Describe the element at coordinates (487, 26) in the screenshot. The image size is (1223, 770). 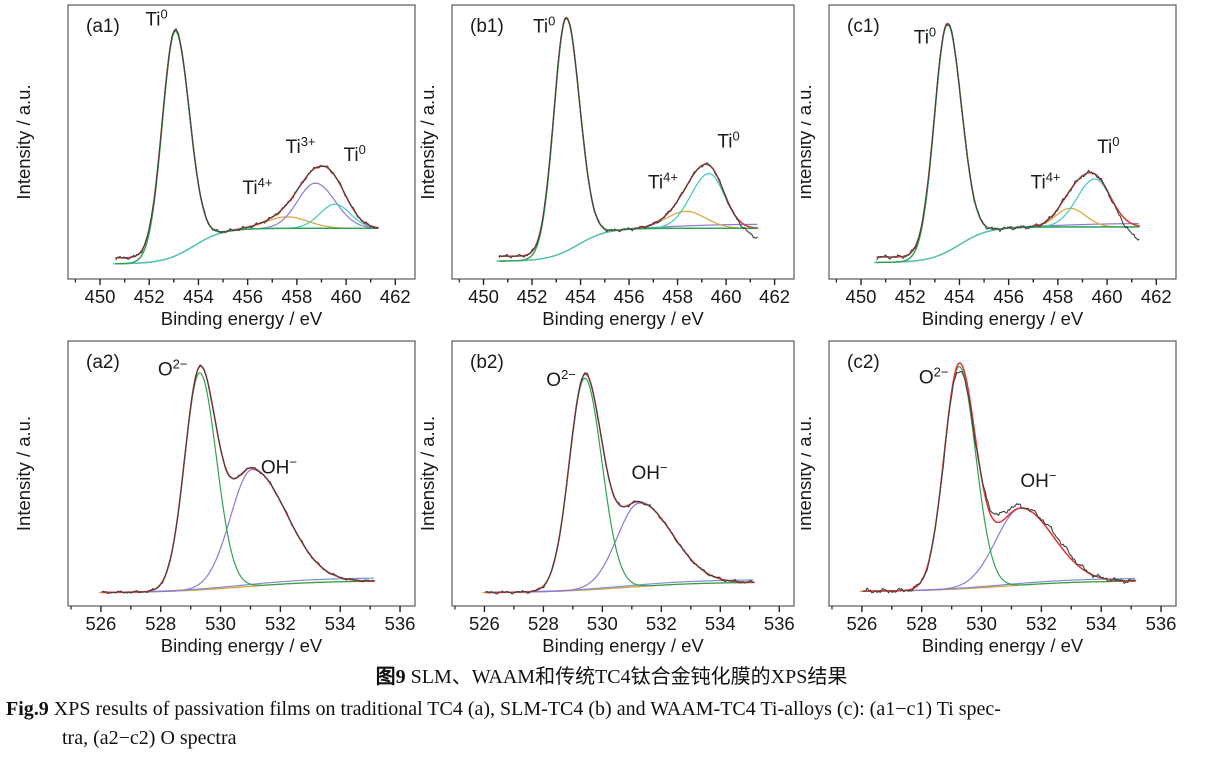
I see `panel-corner-label: (b1)` at that location.